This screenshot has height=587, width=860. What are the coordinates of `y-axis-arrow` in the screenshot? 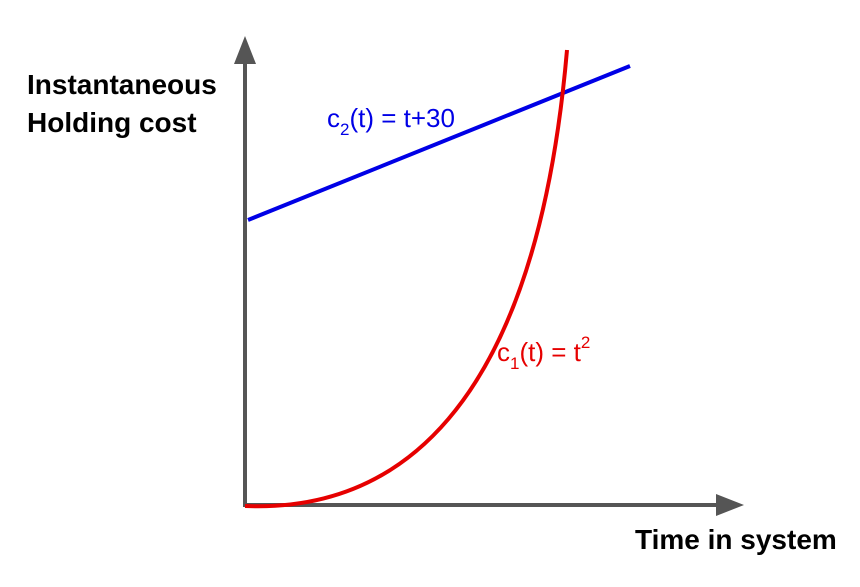 It's located at (245, 50).